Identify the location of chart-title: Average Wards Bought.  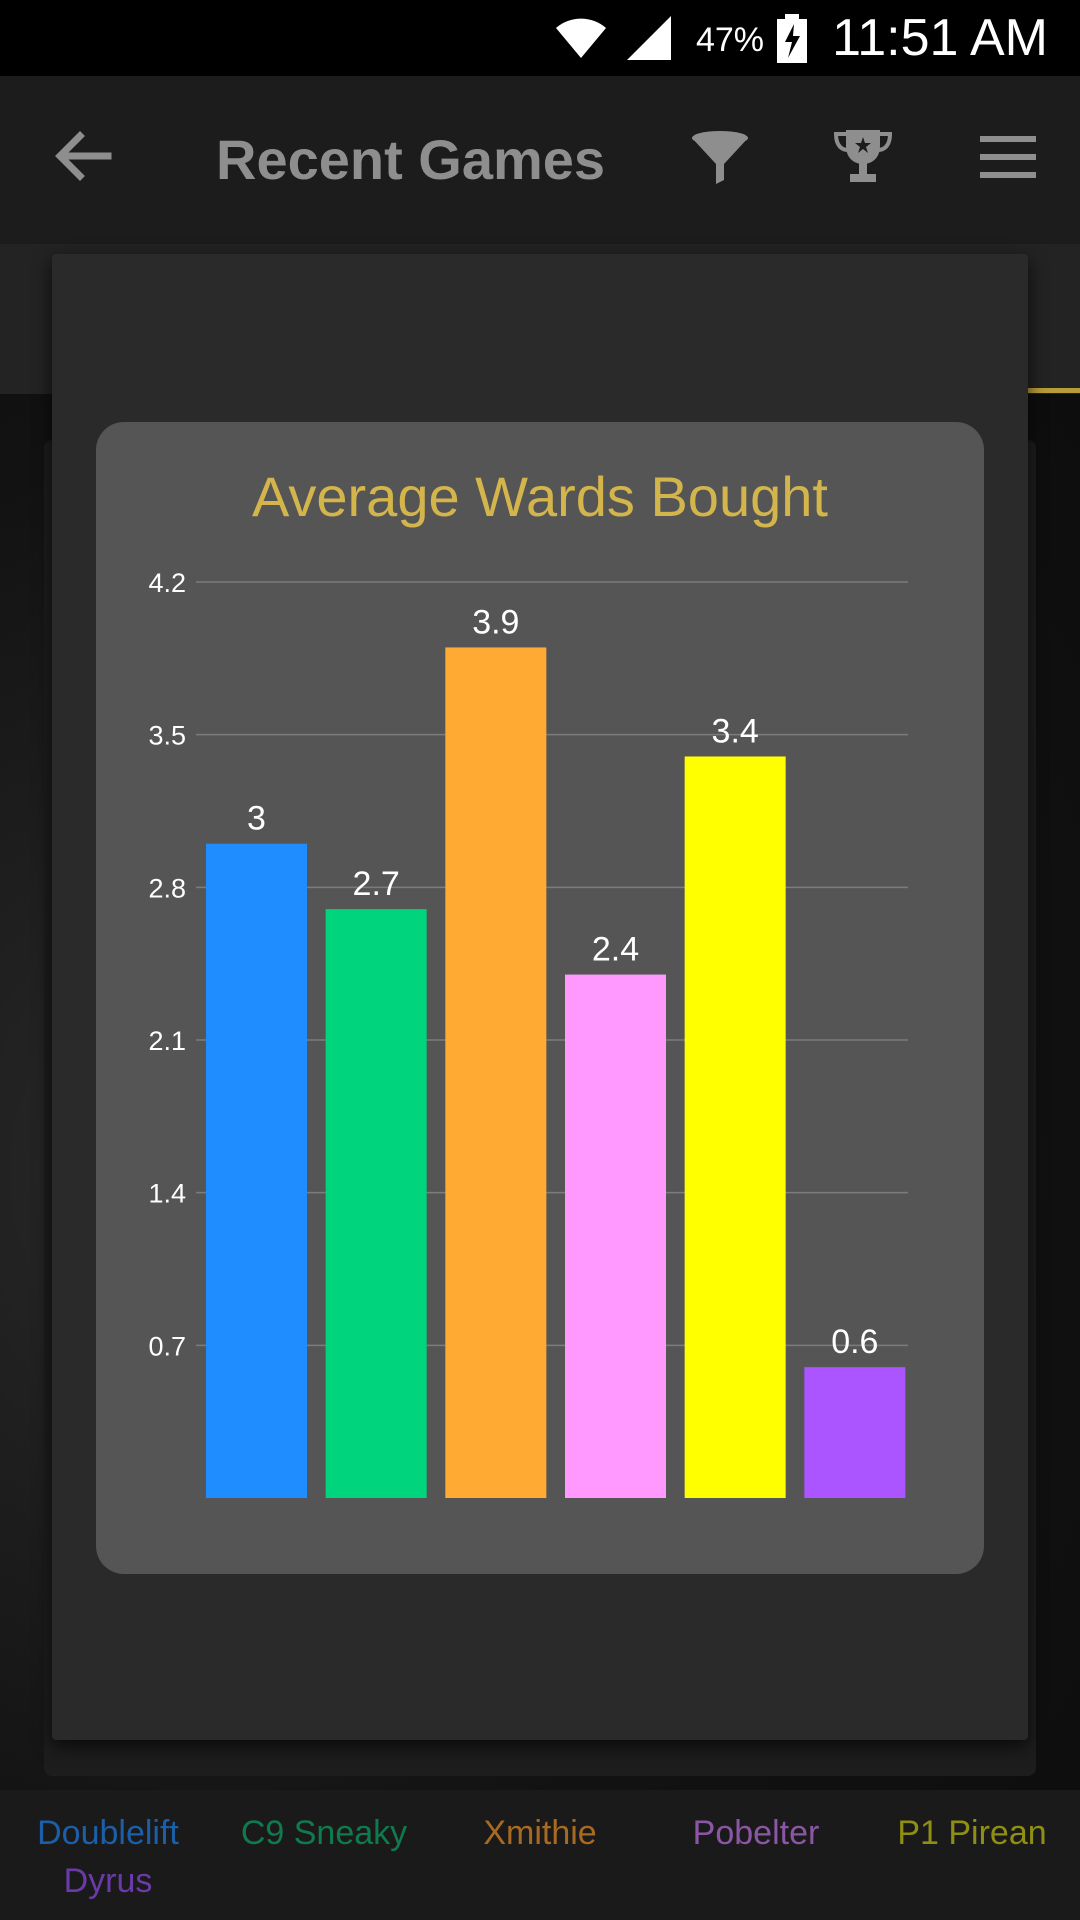
(540, 496).